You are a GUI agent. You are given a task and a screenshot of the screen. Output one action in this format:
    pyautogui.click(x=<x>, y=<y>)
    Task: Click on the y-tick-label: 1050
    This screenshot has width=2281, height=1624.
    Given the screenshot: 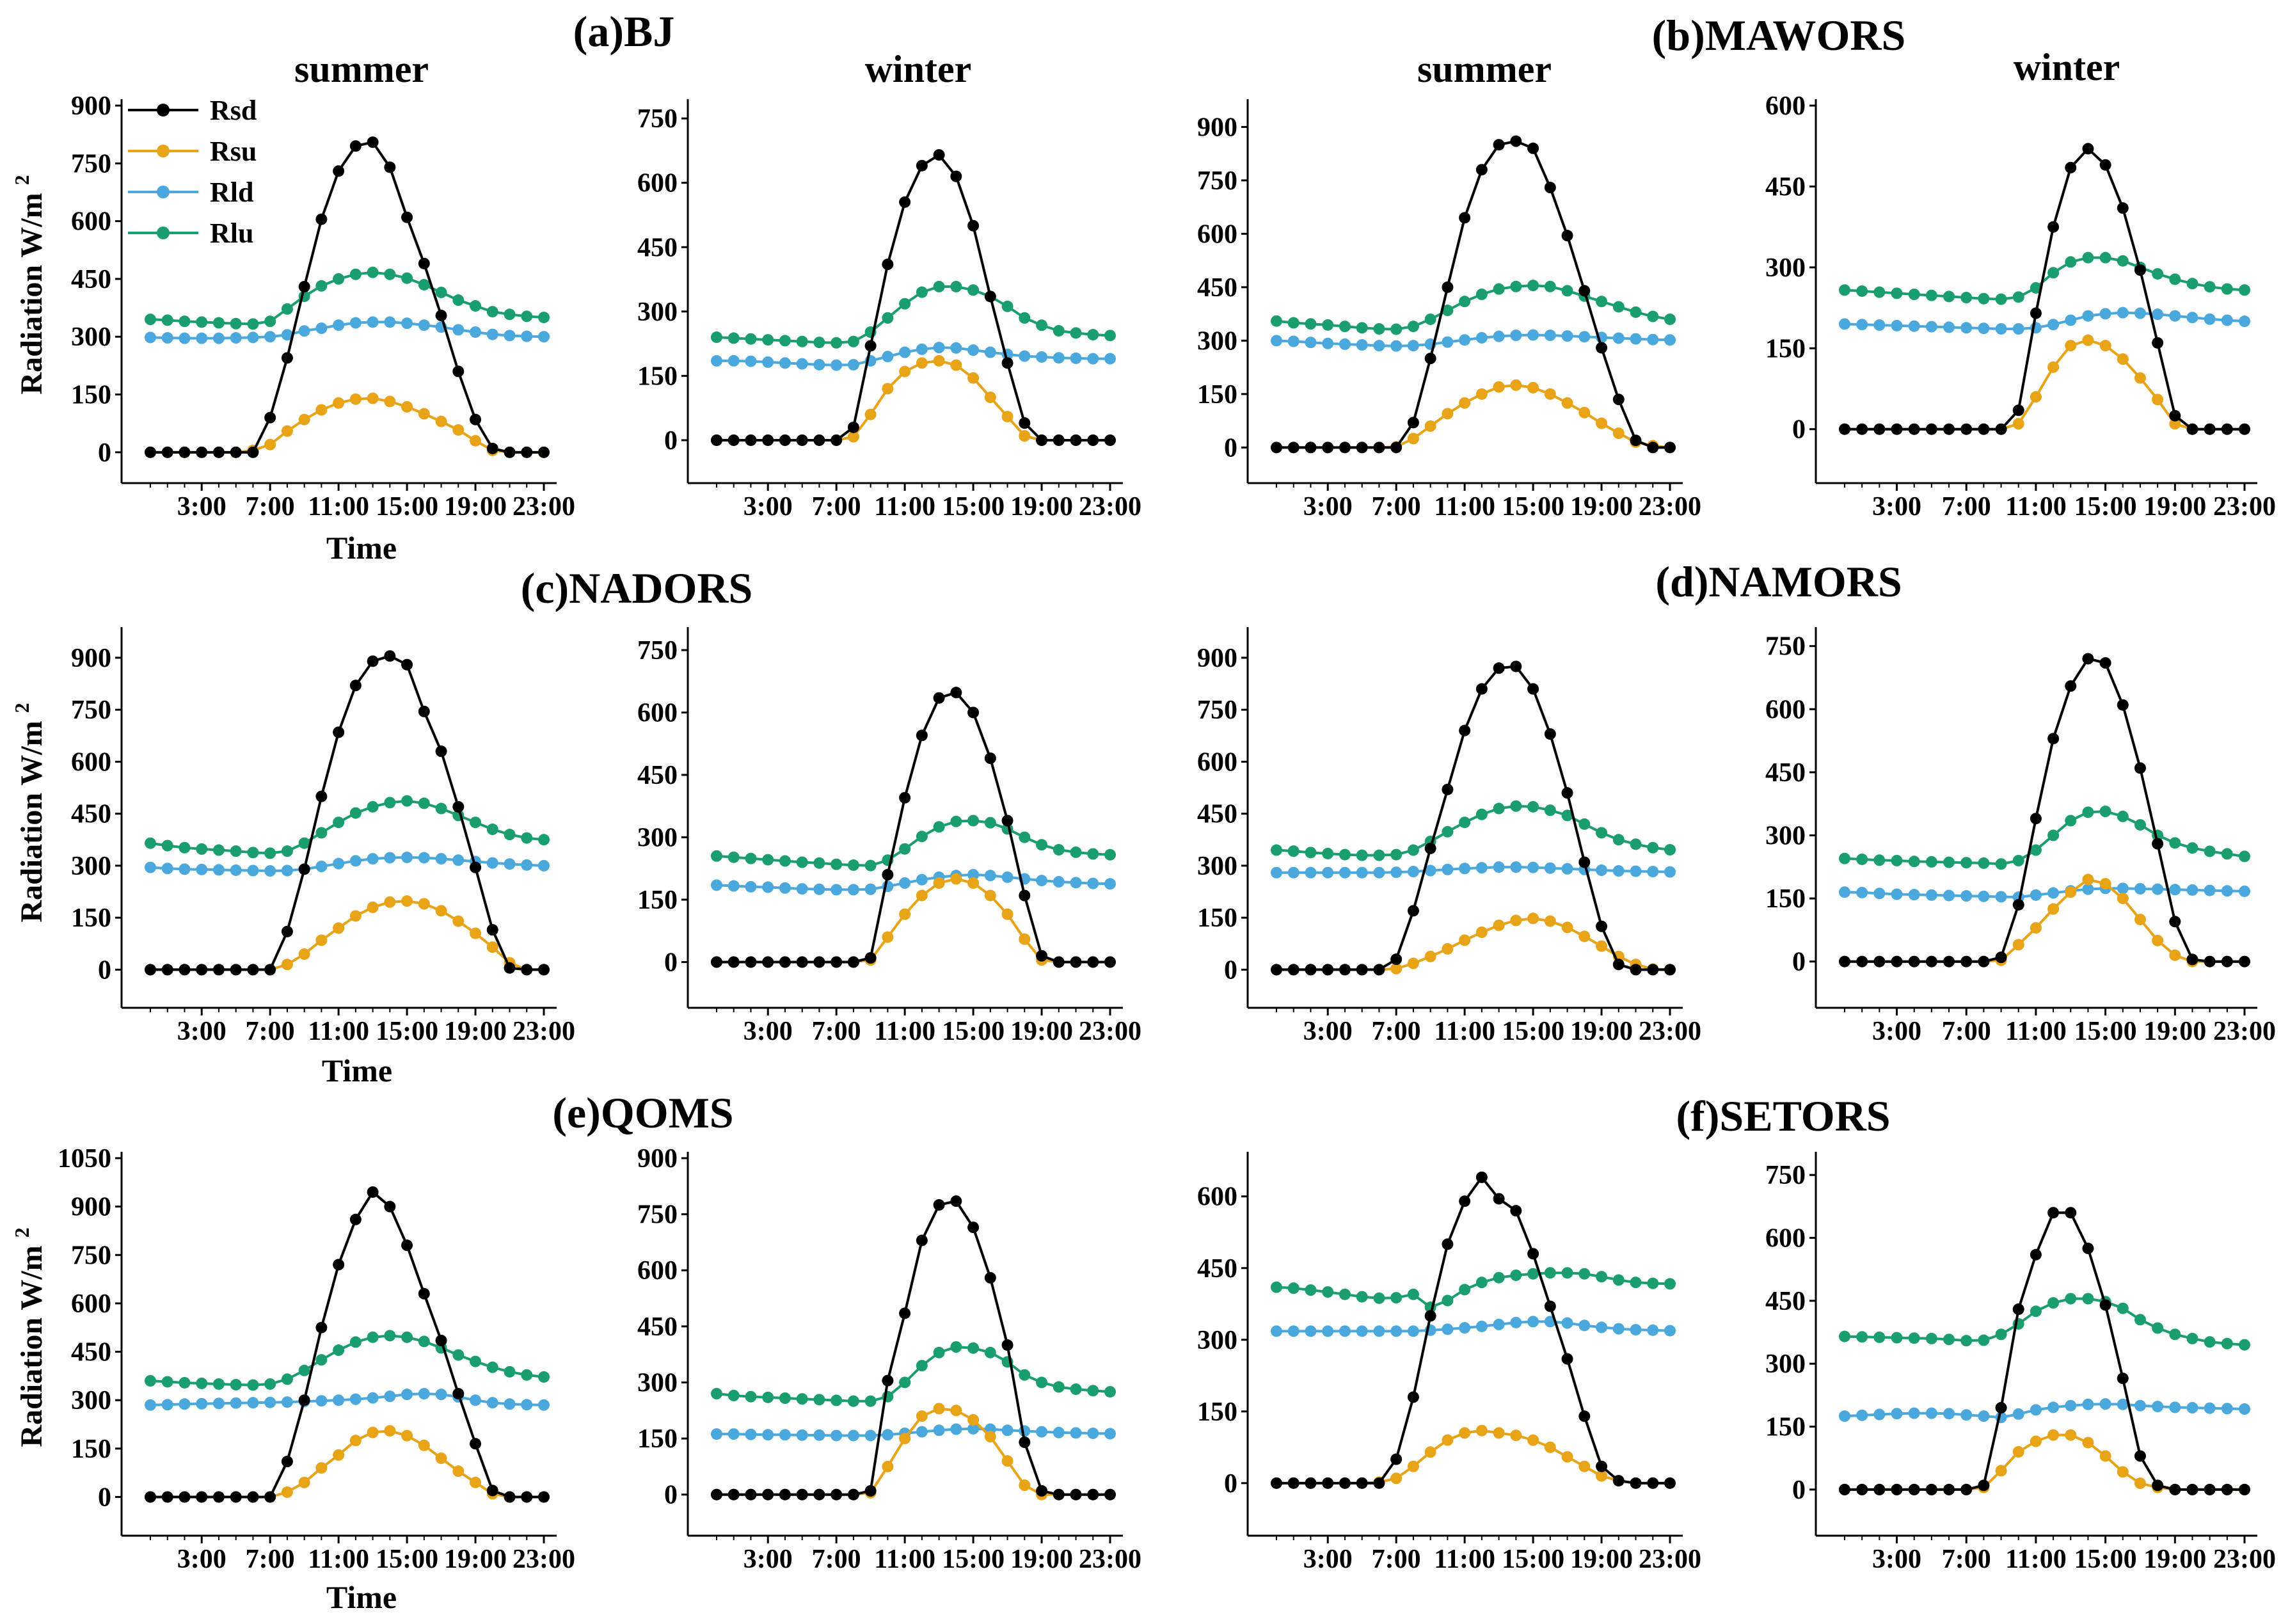 What is the action you would take?
    pyautogui.click(x=84, y=1159)
    